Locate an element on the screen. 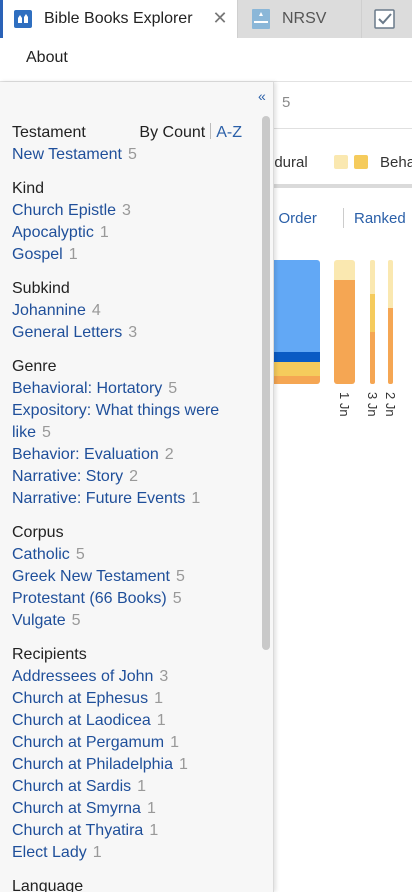  facet-heading-label: Language is located at coordinates (48, 885).